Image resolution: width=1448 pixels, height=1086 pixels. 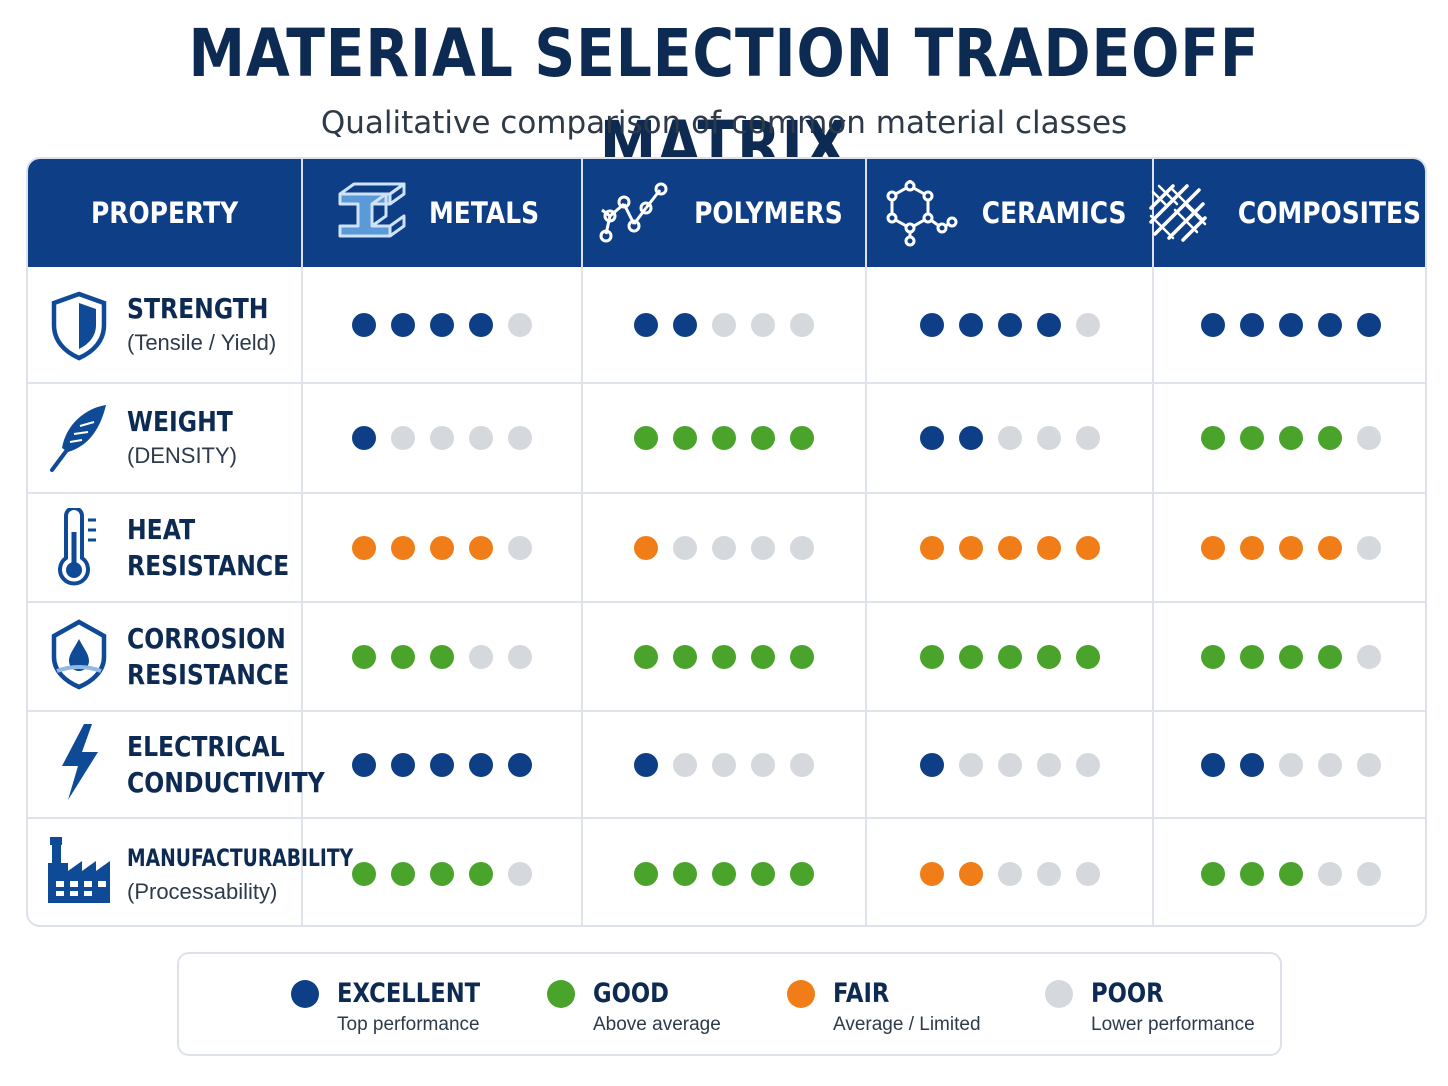 I want to click on legend-description: Above average, so click(x=657, y=1024).